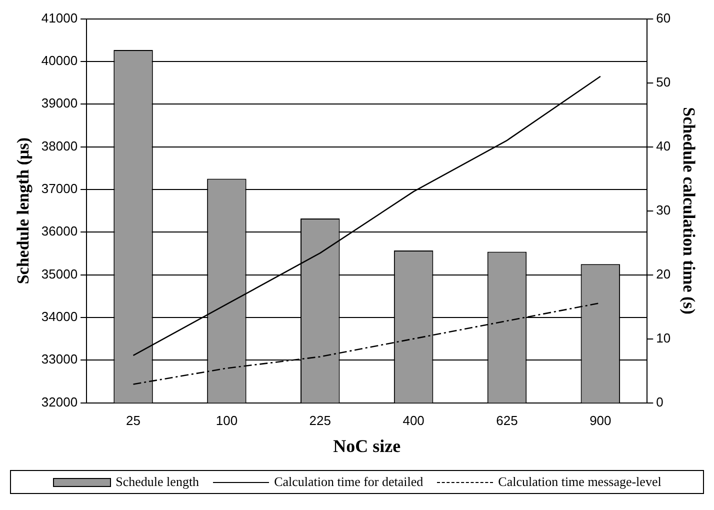 The width and height of the screenshot is (714, 510). What do you see at coordinates (601, 420) in the screenshot?
I see `x-tick-label: 900` at bounding box center [601, 420].